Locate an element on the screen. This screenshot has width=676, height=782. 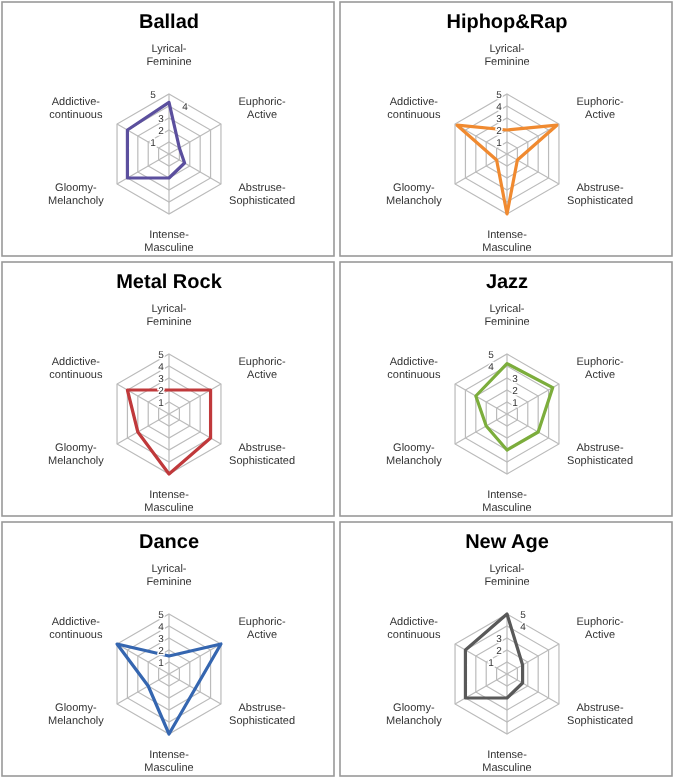
chart-title: New Age is located at coordinates (507, 543).